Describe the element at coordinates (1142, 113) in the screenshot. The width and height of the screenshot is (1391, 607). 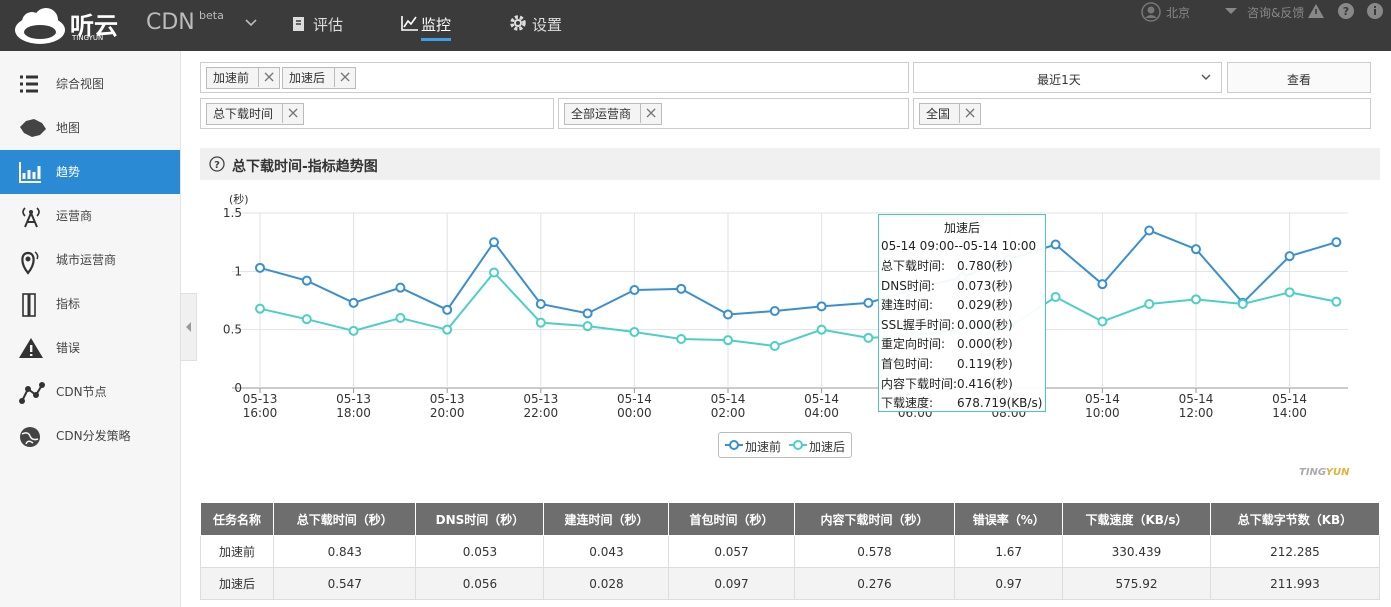
I see `region-filter: 全国` at that location.